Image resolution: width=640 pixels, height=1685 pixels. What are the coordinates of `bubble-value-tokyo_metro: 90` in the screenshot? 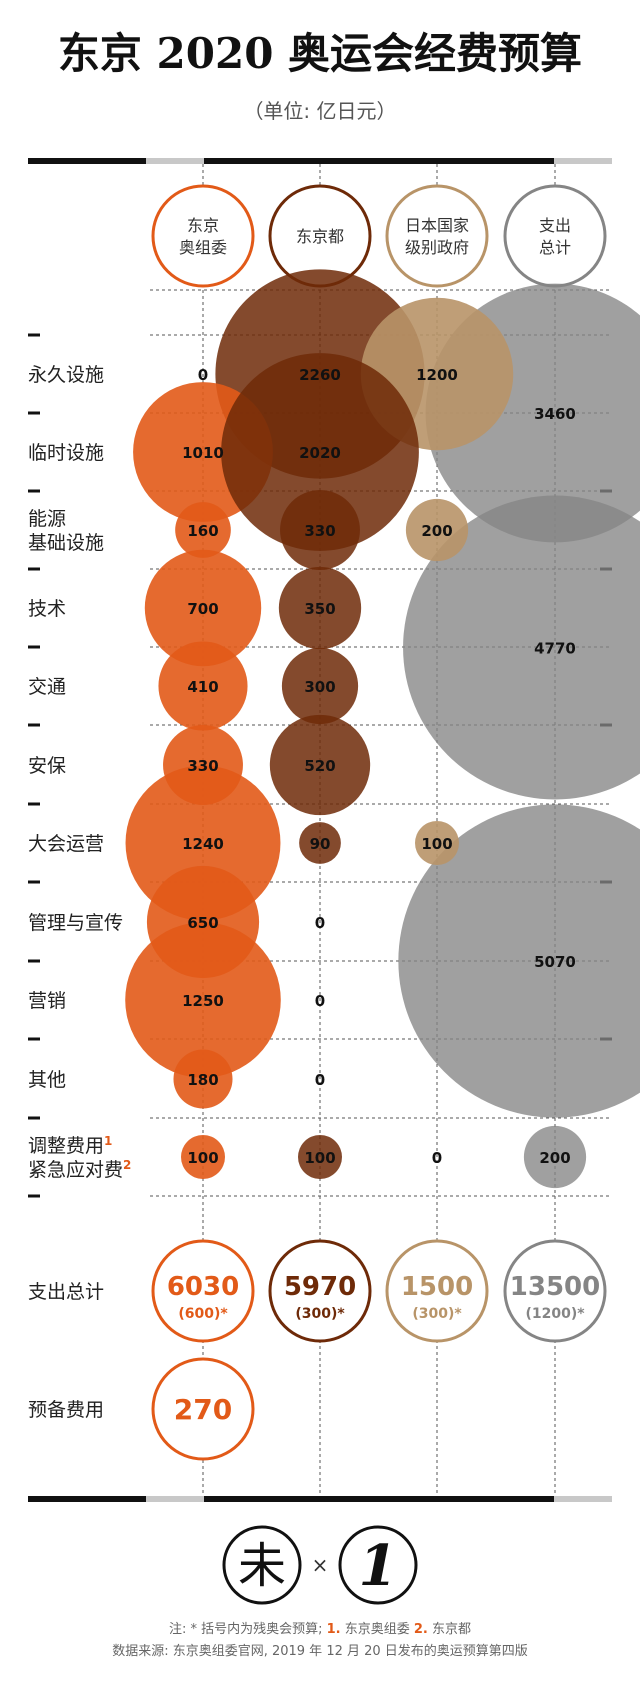 It's located at (320, 844).